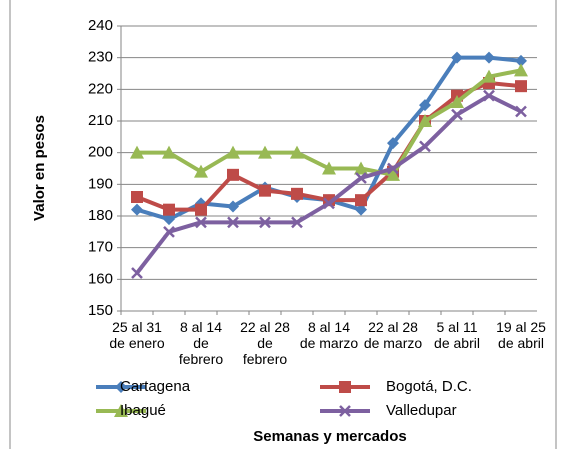 The height and width of the screenshot is (449, 578). What do you see at coordinates (100, 57) in the screenshot?
I see `y-tick-label: 230` at bounding box center [100, 57].